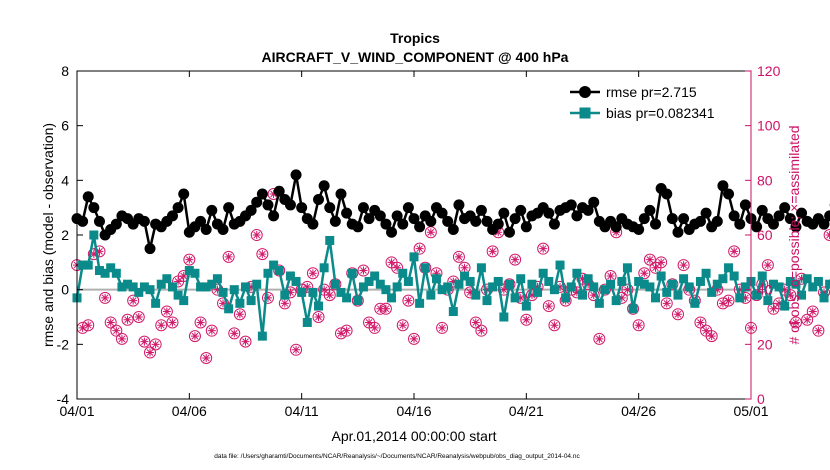 The width and height of the screenshot is (830, 470). Describe the element at coordinates (585, 113) in the screenshot. I see `legend-bias-marker` at that location.